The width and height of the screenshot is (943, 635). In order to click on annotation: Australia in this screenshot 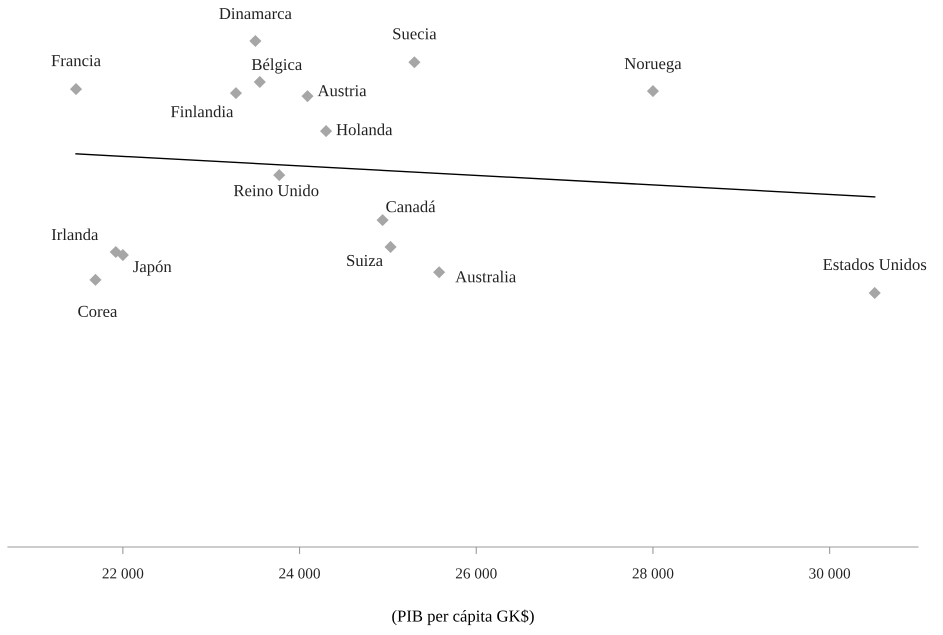, I will do `click(485, 276)`.